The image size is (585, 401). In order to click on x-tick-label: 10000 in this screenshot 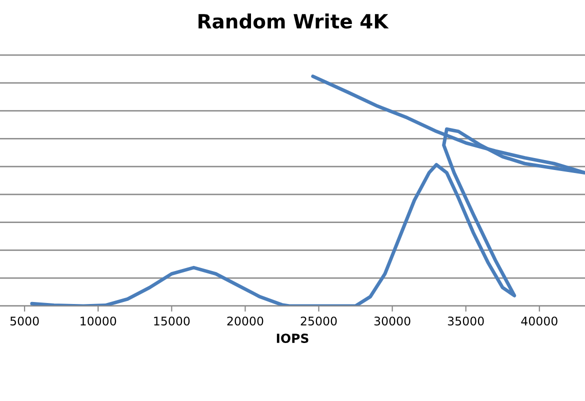, I will do `click(98, 321)`.